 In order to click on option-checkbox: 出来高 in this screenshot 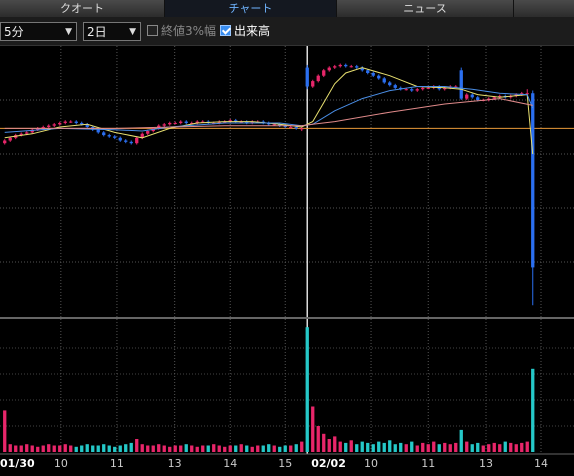, I will do `click(245, 31)`.